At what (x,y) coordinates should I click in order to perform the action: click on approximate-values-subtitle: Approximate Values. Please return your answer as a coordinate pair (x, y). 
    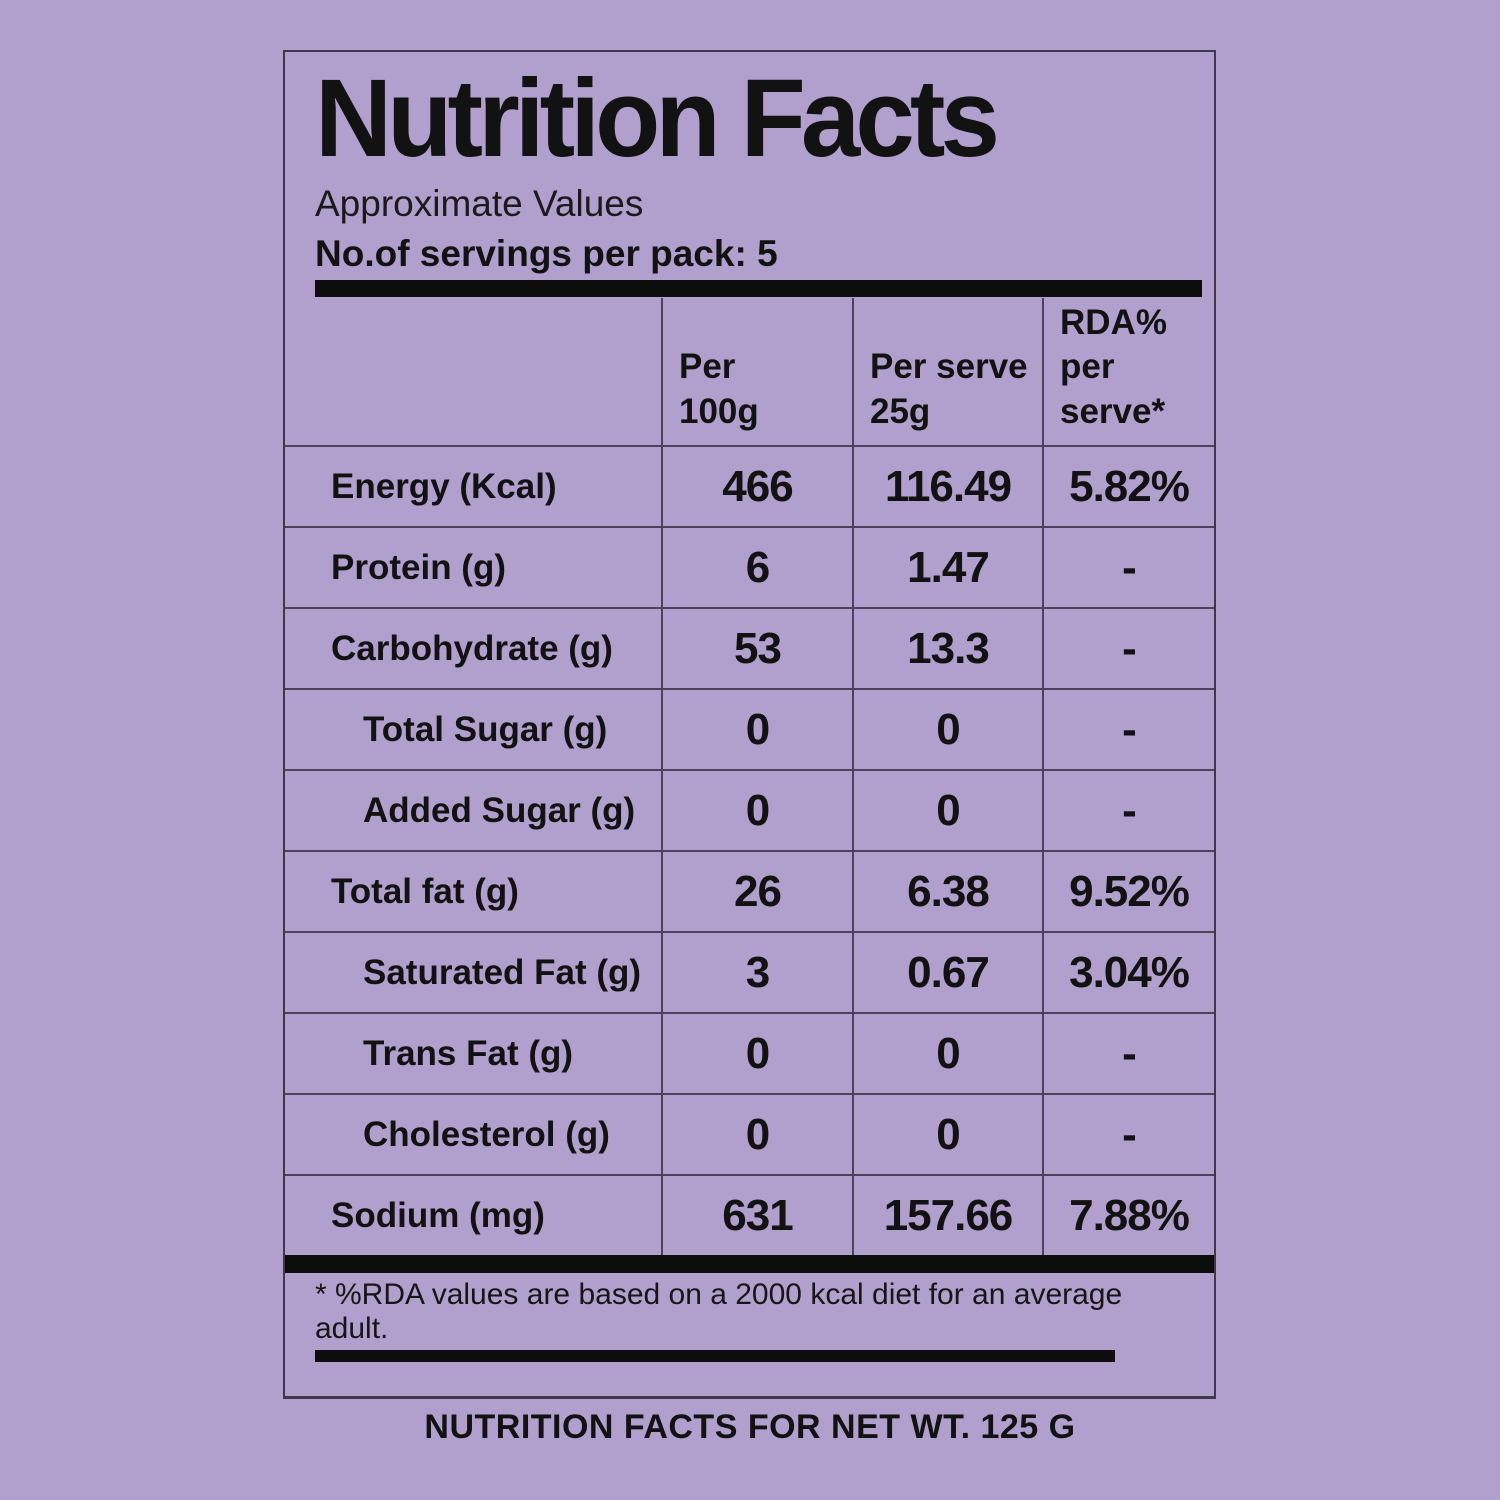
    Looking at the image, I should click on (479, 203).